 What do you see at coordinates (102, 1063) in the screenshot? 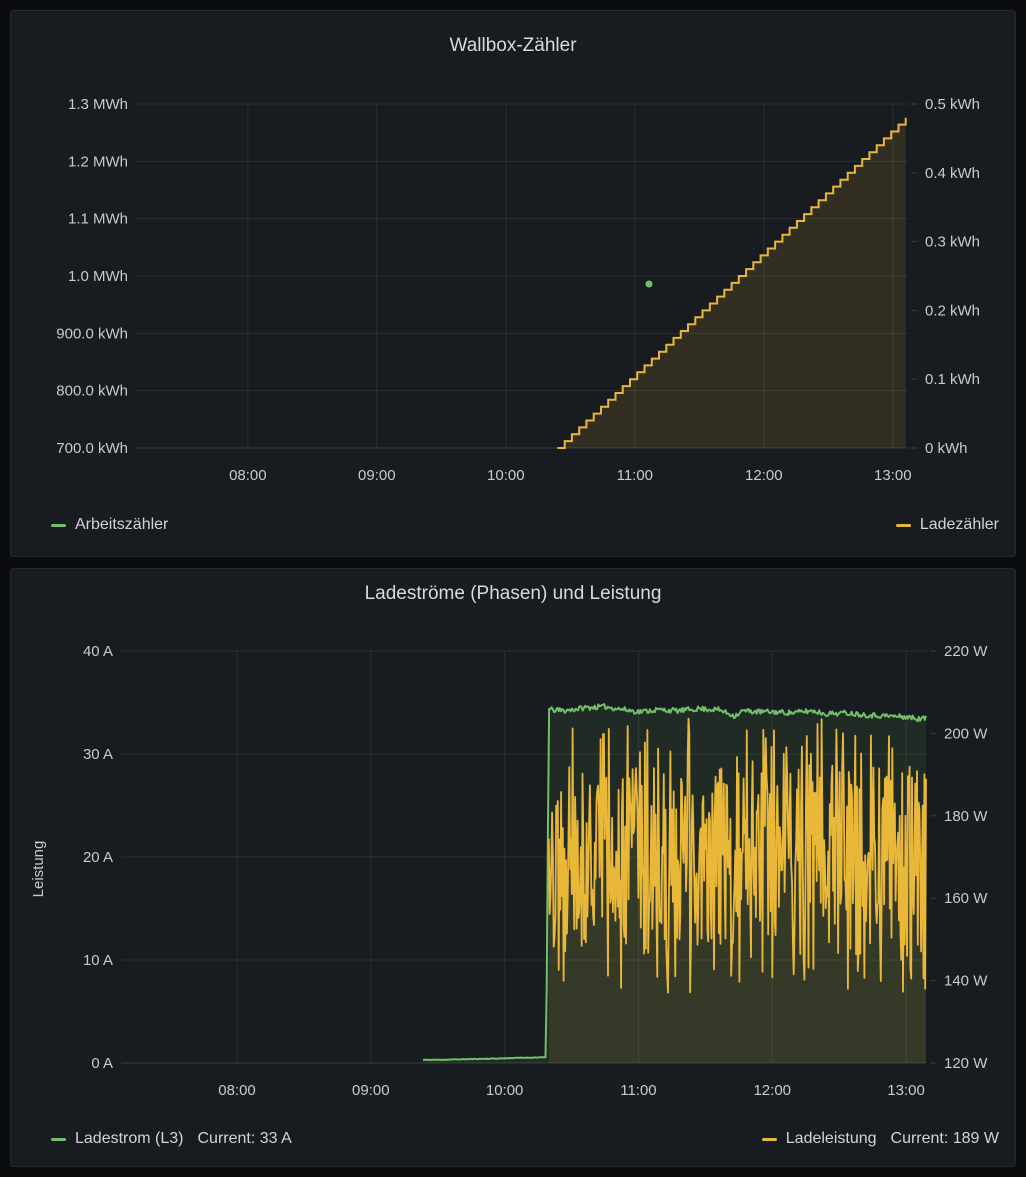
I see `y-tick-label-left: 0 A` at bounding box center [102, 1063].